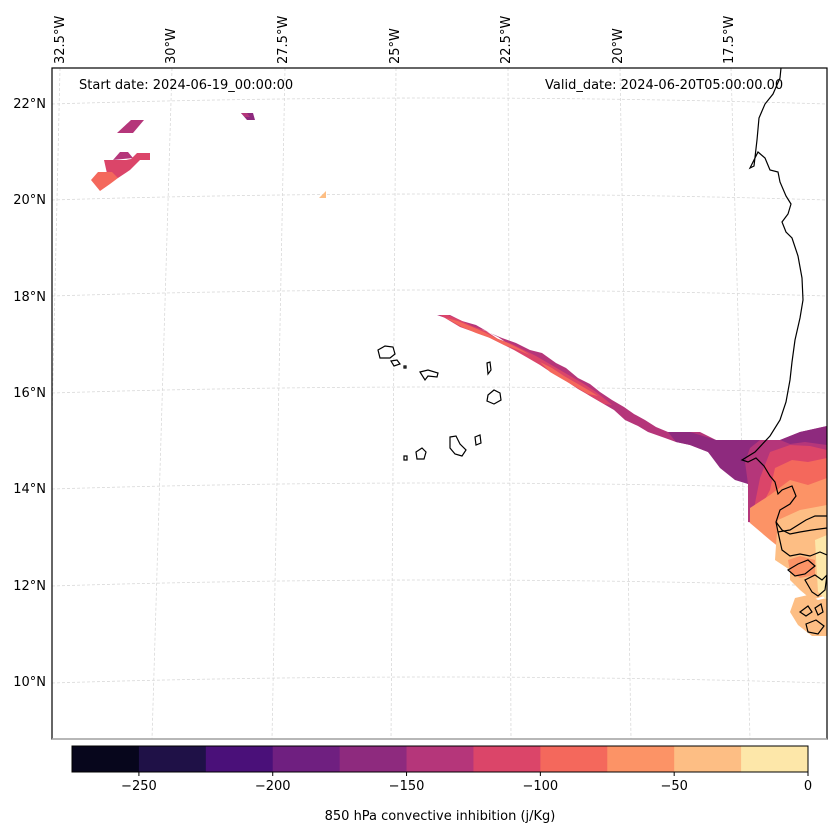  I want to click on coastline-africa, so click(783, 300).